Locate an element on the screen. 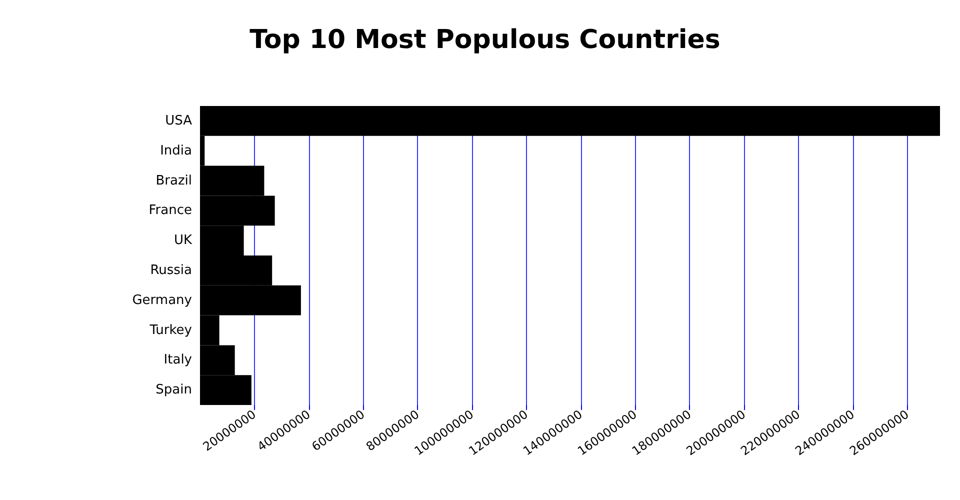  y-tick-label: Spain is located at coordinates (174, 390).